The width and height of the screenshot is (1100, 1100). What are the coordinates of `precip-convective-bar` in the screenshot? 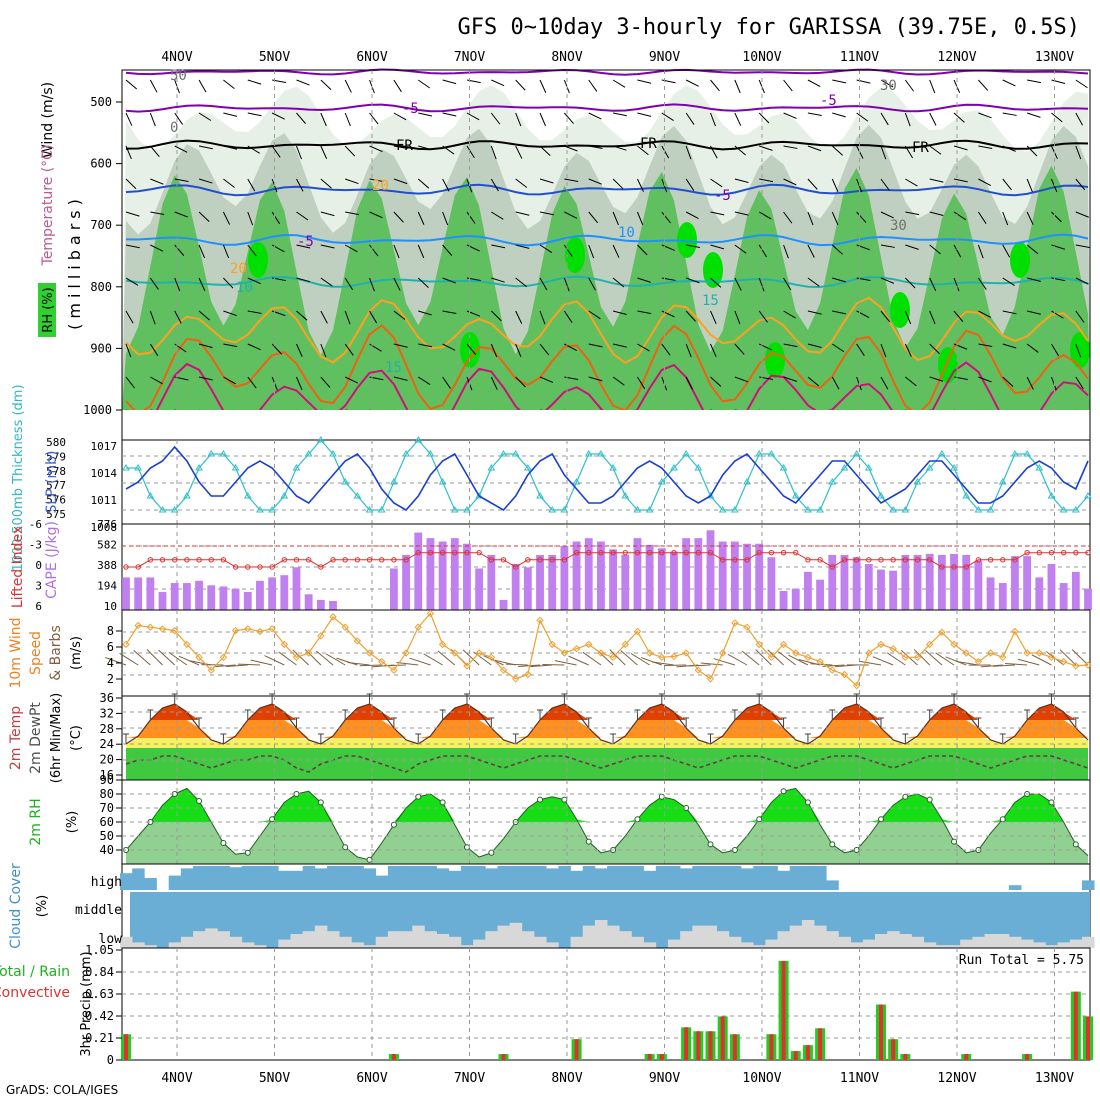 It's located at (126, 1047).